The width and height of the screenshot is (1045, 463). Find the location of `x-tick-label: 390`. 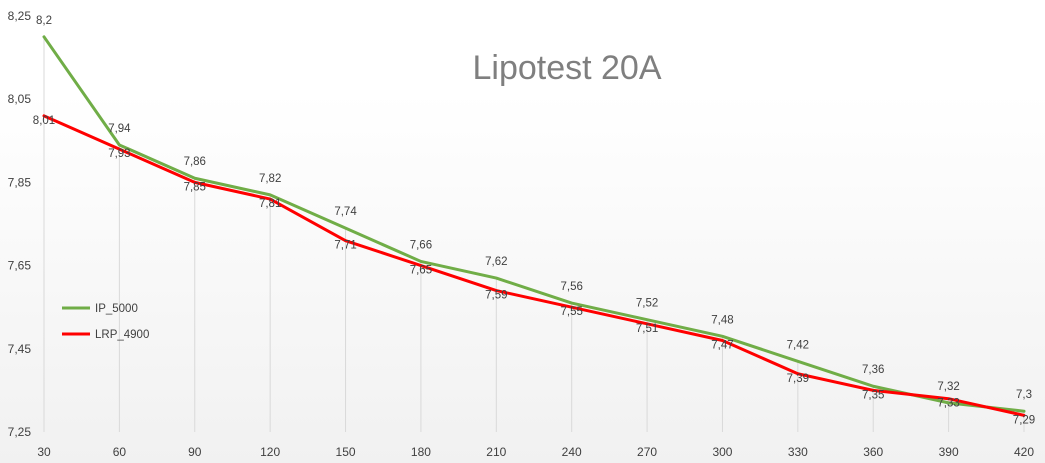

x-tick-label: 390 is located at coordinates (949, 452).